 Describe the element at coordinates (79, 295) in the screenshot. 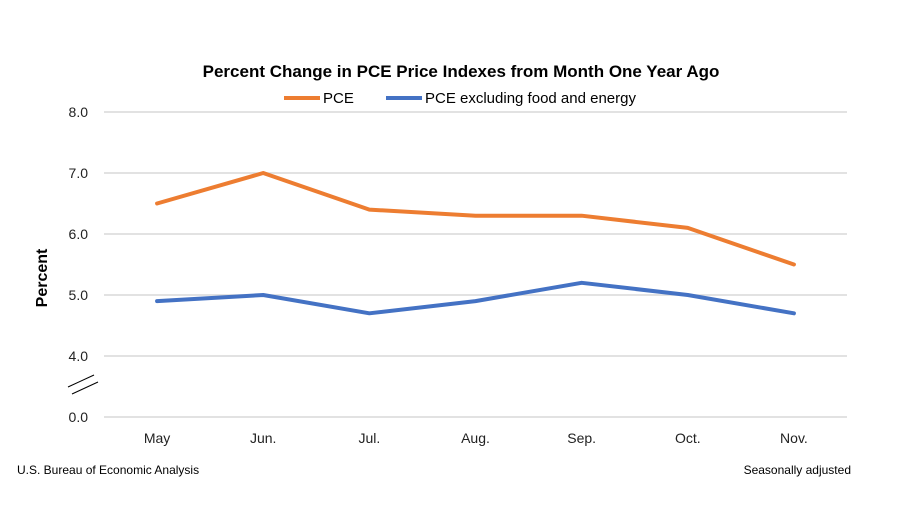

I see `y-tick-label: 5.0` at that location.